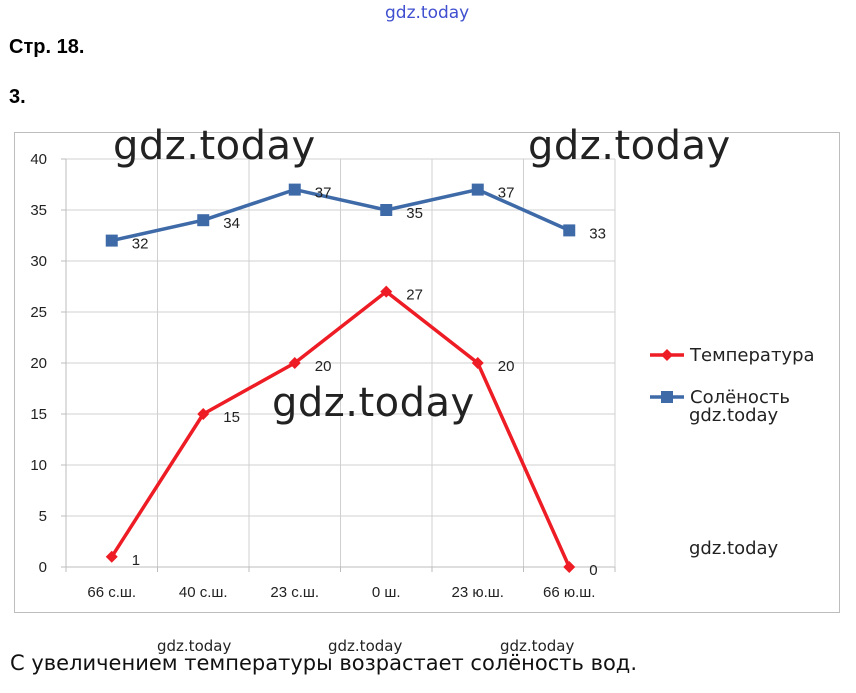  I want to click on data-label: 32, so click(140, 244).